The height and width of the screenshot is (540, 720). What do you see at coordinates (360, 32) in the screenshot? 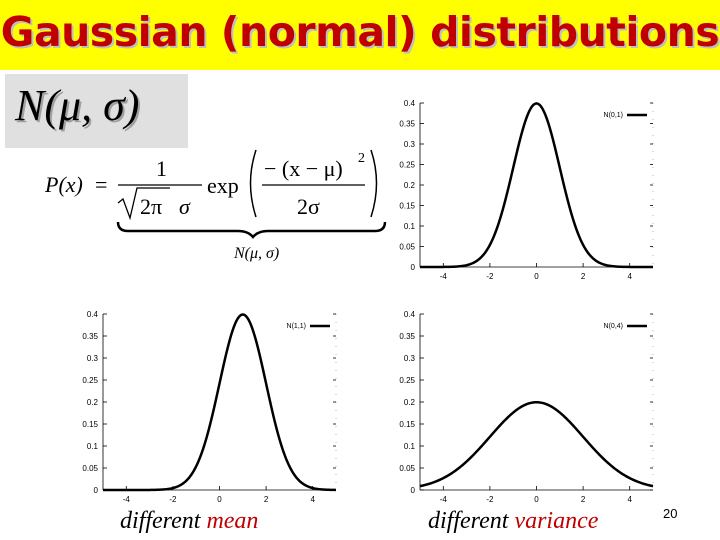
I see `slide-title: Gaussian (normal) distributions` at bounding box center [360, 32].